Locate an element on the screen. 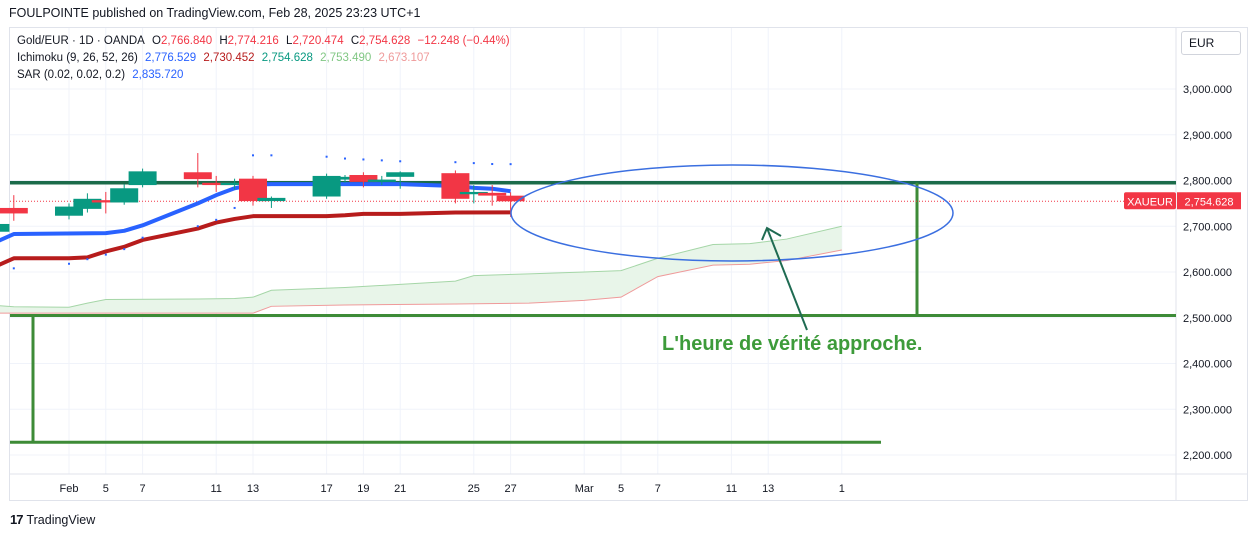 The image size is (1257, 537). symbol-price-tag-text: XAUEUR is located at coordinates (1150, 202).